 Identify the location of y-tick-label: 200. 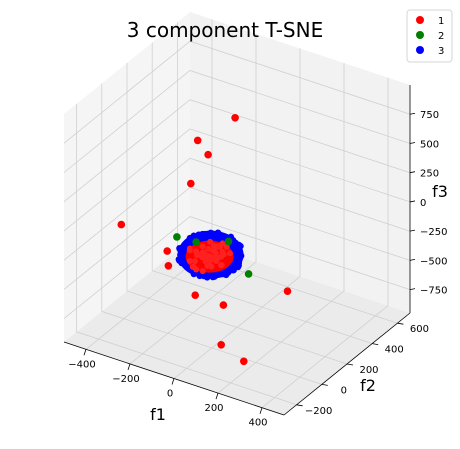
(368, 370).